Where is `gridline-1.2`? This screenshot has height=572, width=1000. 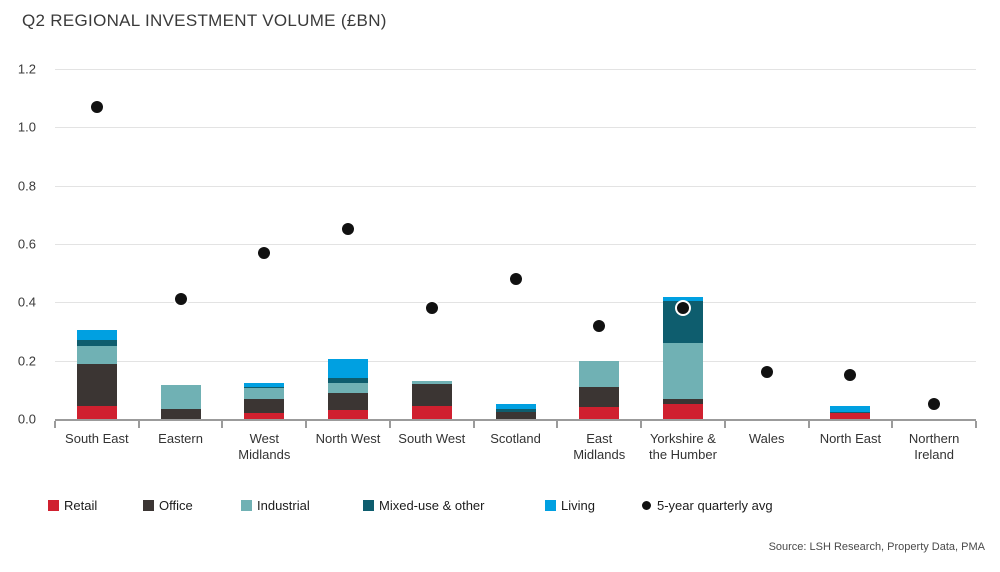 gridline-1.2 is located at coordinates (515, 69).